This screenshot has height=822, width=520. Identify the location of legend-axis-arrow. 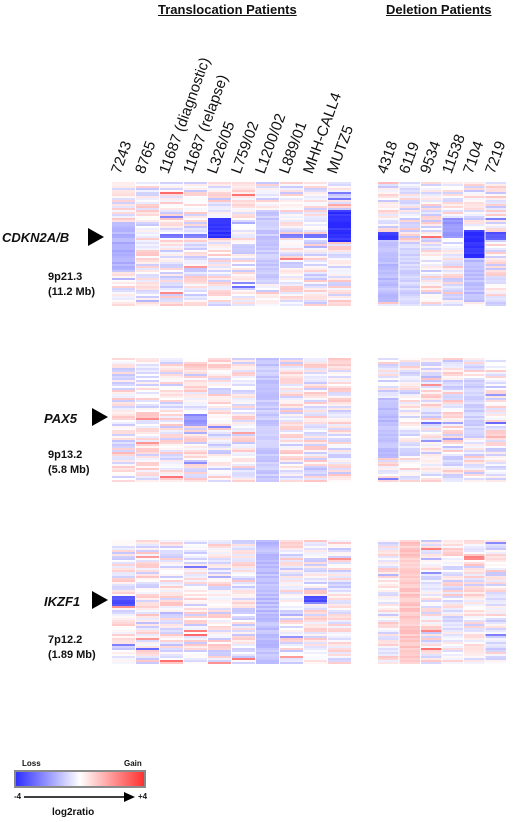
(79, 797).